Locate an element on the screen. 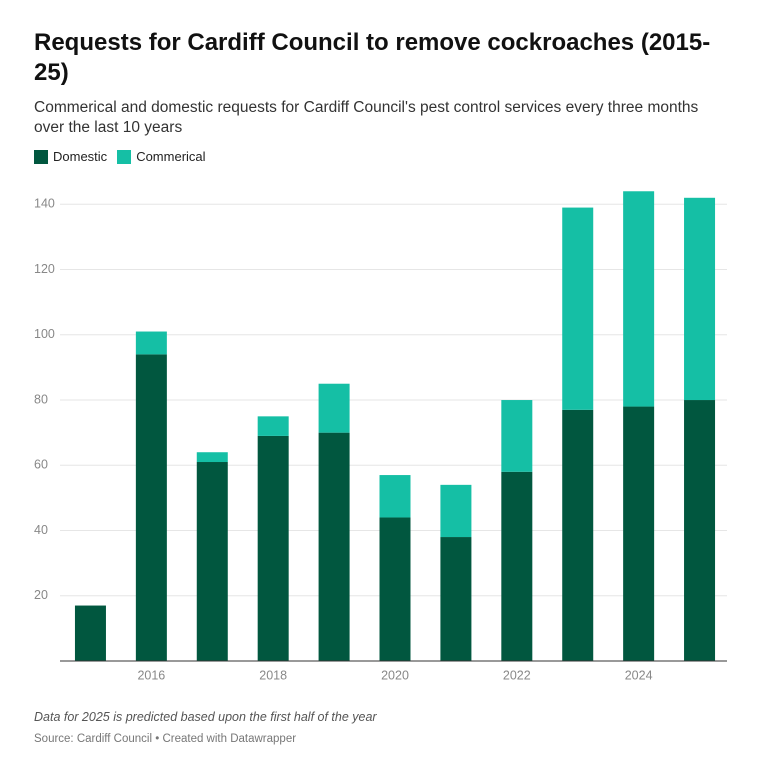  y-tick-label: 60 is located at coordinates (41, 465).